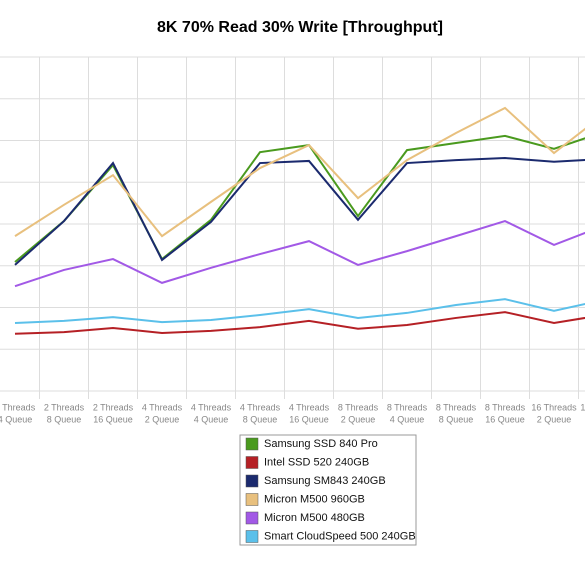  What do you see at coordinates (314, 499) in the screenshot?
I see `legend-label: Micron M500 960GB` at bounding box center [314, 499].